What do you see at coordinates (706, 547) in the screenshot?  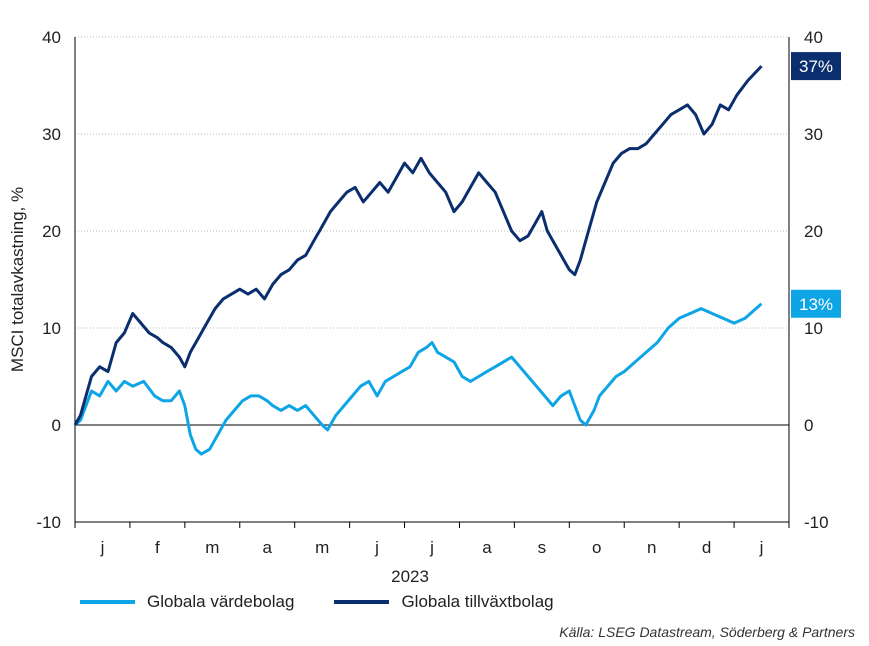 I see `month-label: d` at bounding box center [706, 547].